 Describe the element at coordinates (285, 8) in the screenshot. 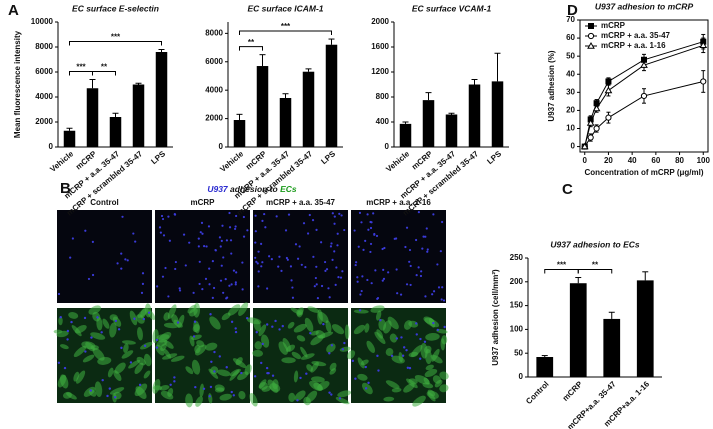

I see `chart-title: EC surface ICAM-1` at that location.